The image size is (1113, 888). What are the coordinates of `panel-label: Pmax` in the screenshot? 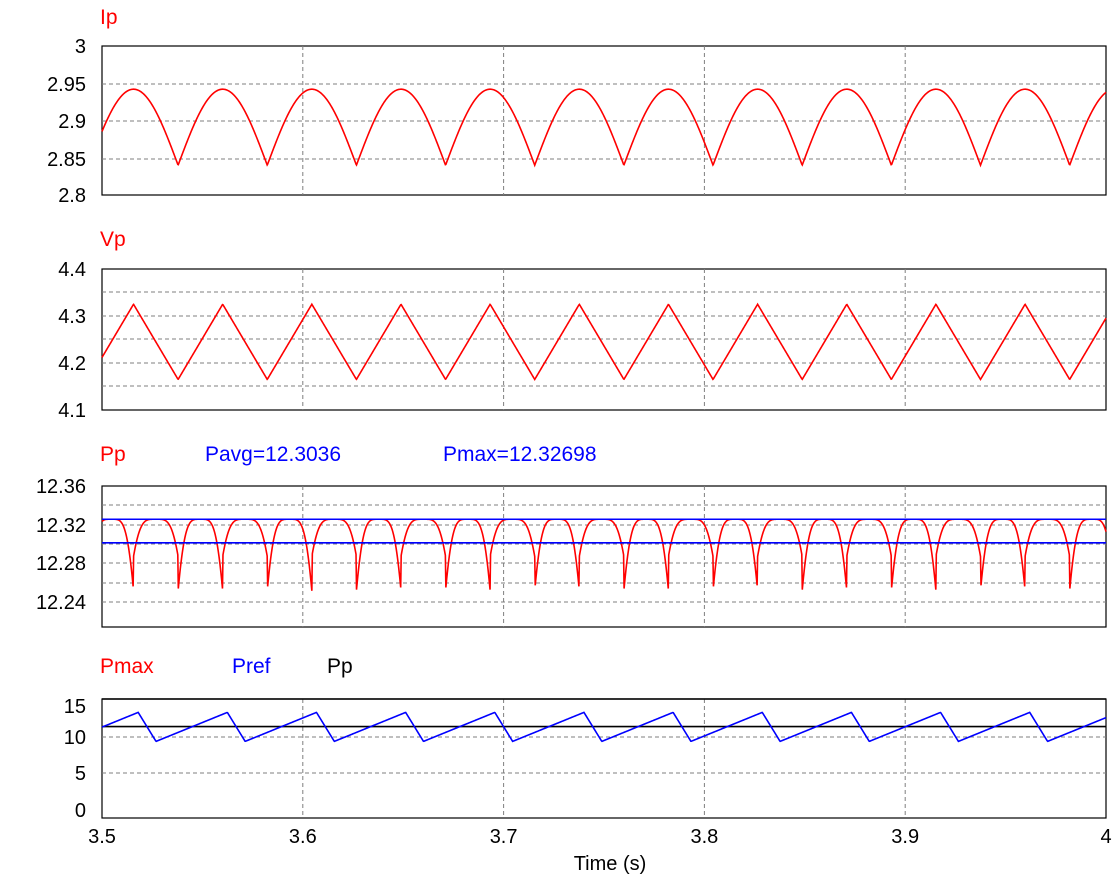 It's located at (127, 666).